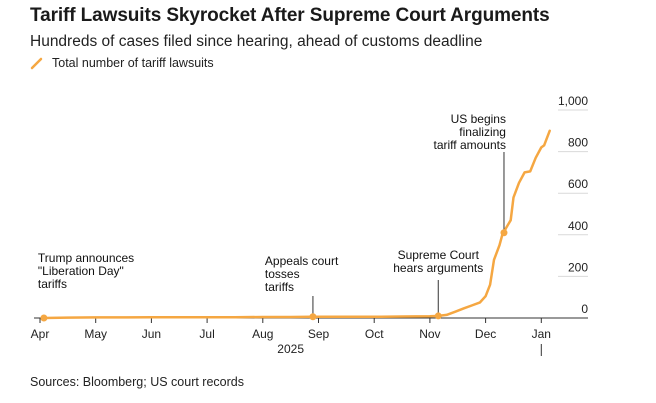 The height and width of the screenshot is (403, 656). What do you see at coordinates (40, 334) in the screenshot?
I see `x-tick-label: Apr` at bounding box center [40, 334].